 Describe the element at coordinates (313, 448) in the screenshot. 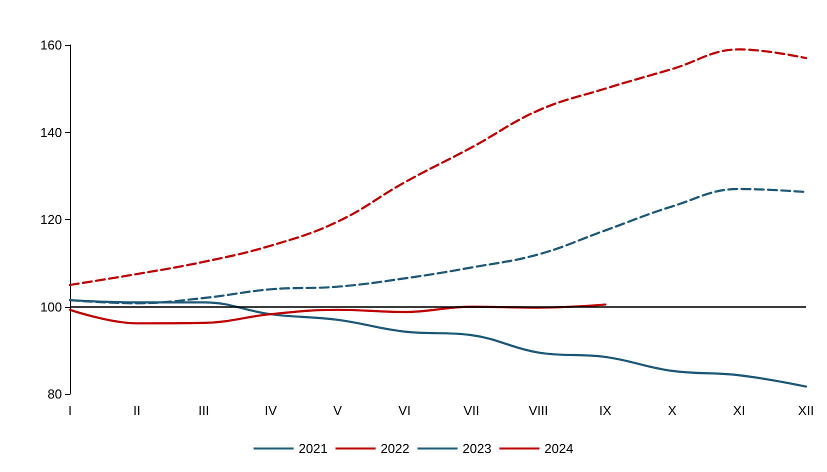

I see `legend-label: 2021` at that location.